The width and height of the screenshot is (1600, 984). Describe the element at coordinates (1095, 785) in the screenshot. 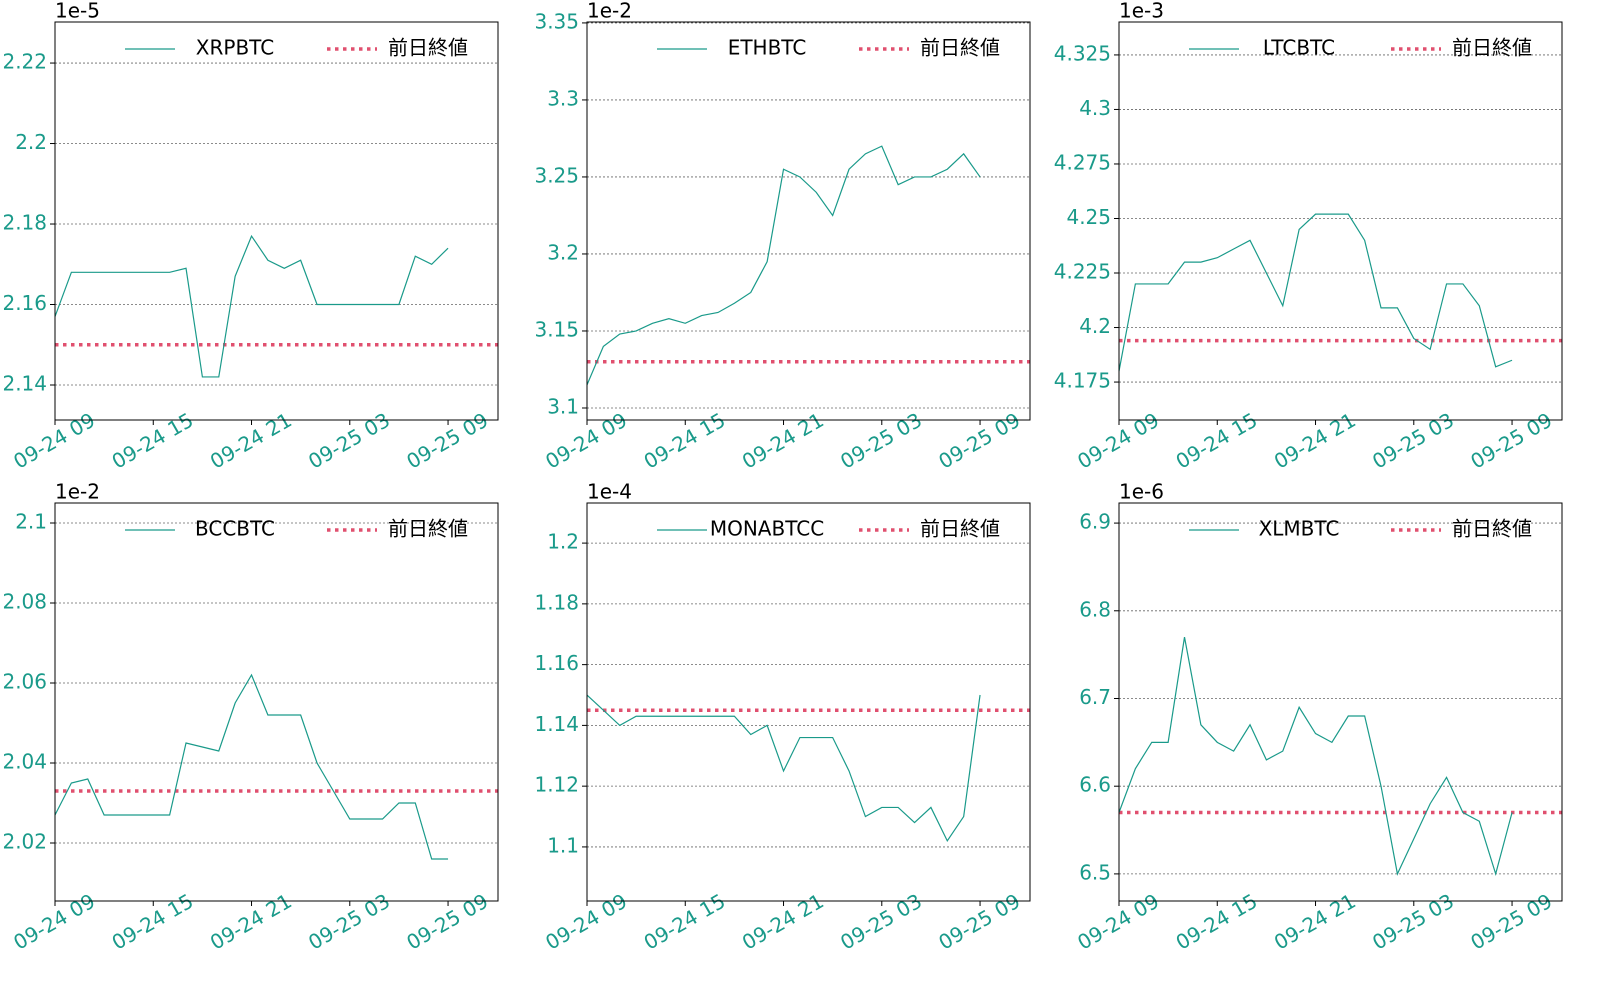

I see `y-tick-label: 6.6` at that location.